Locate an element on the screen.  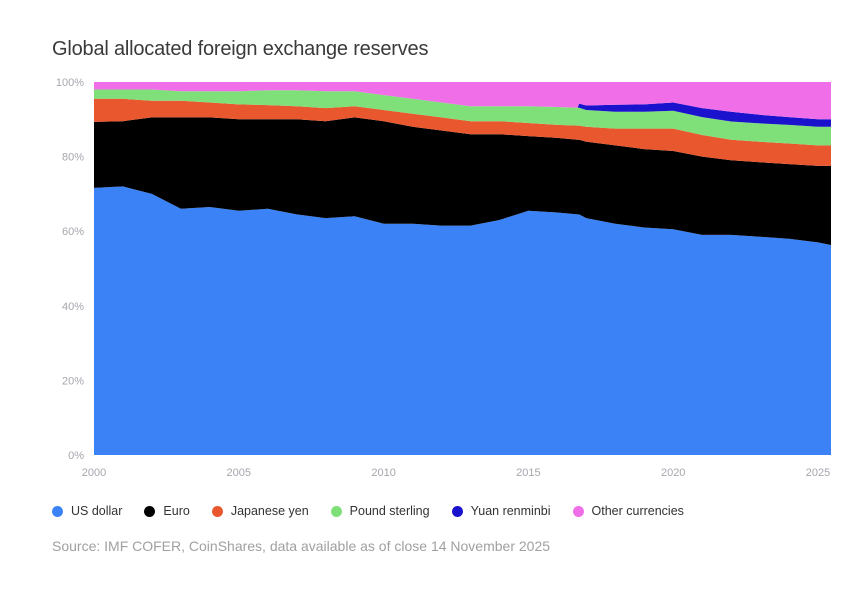
legend-label: Pound sterling is located at coordinates (389, 511).